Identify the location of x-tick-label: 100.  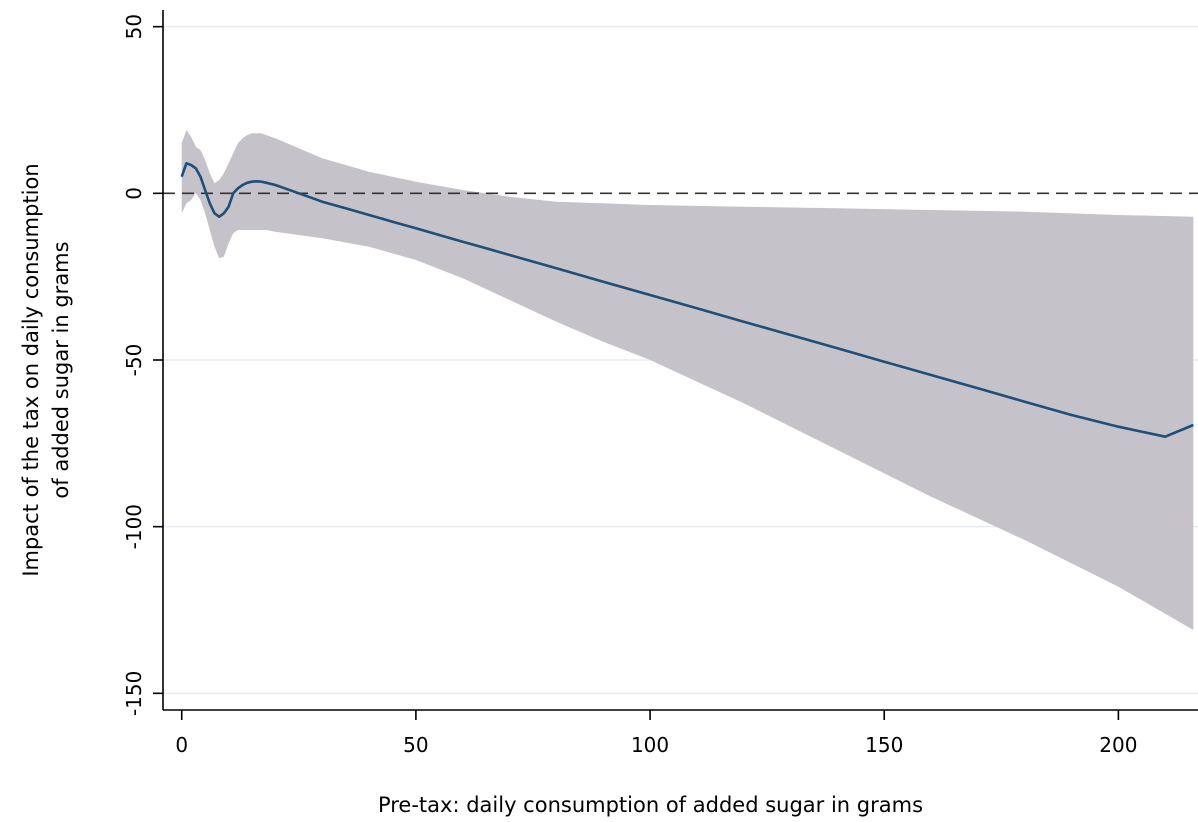
(650, 745).